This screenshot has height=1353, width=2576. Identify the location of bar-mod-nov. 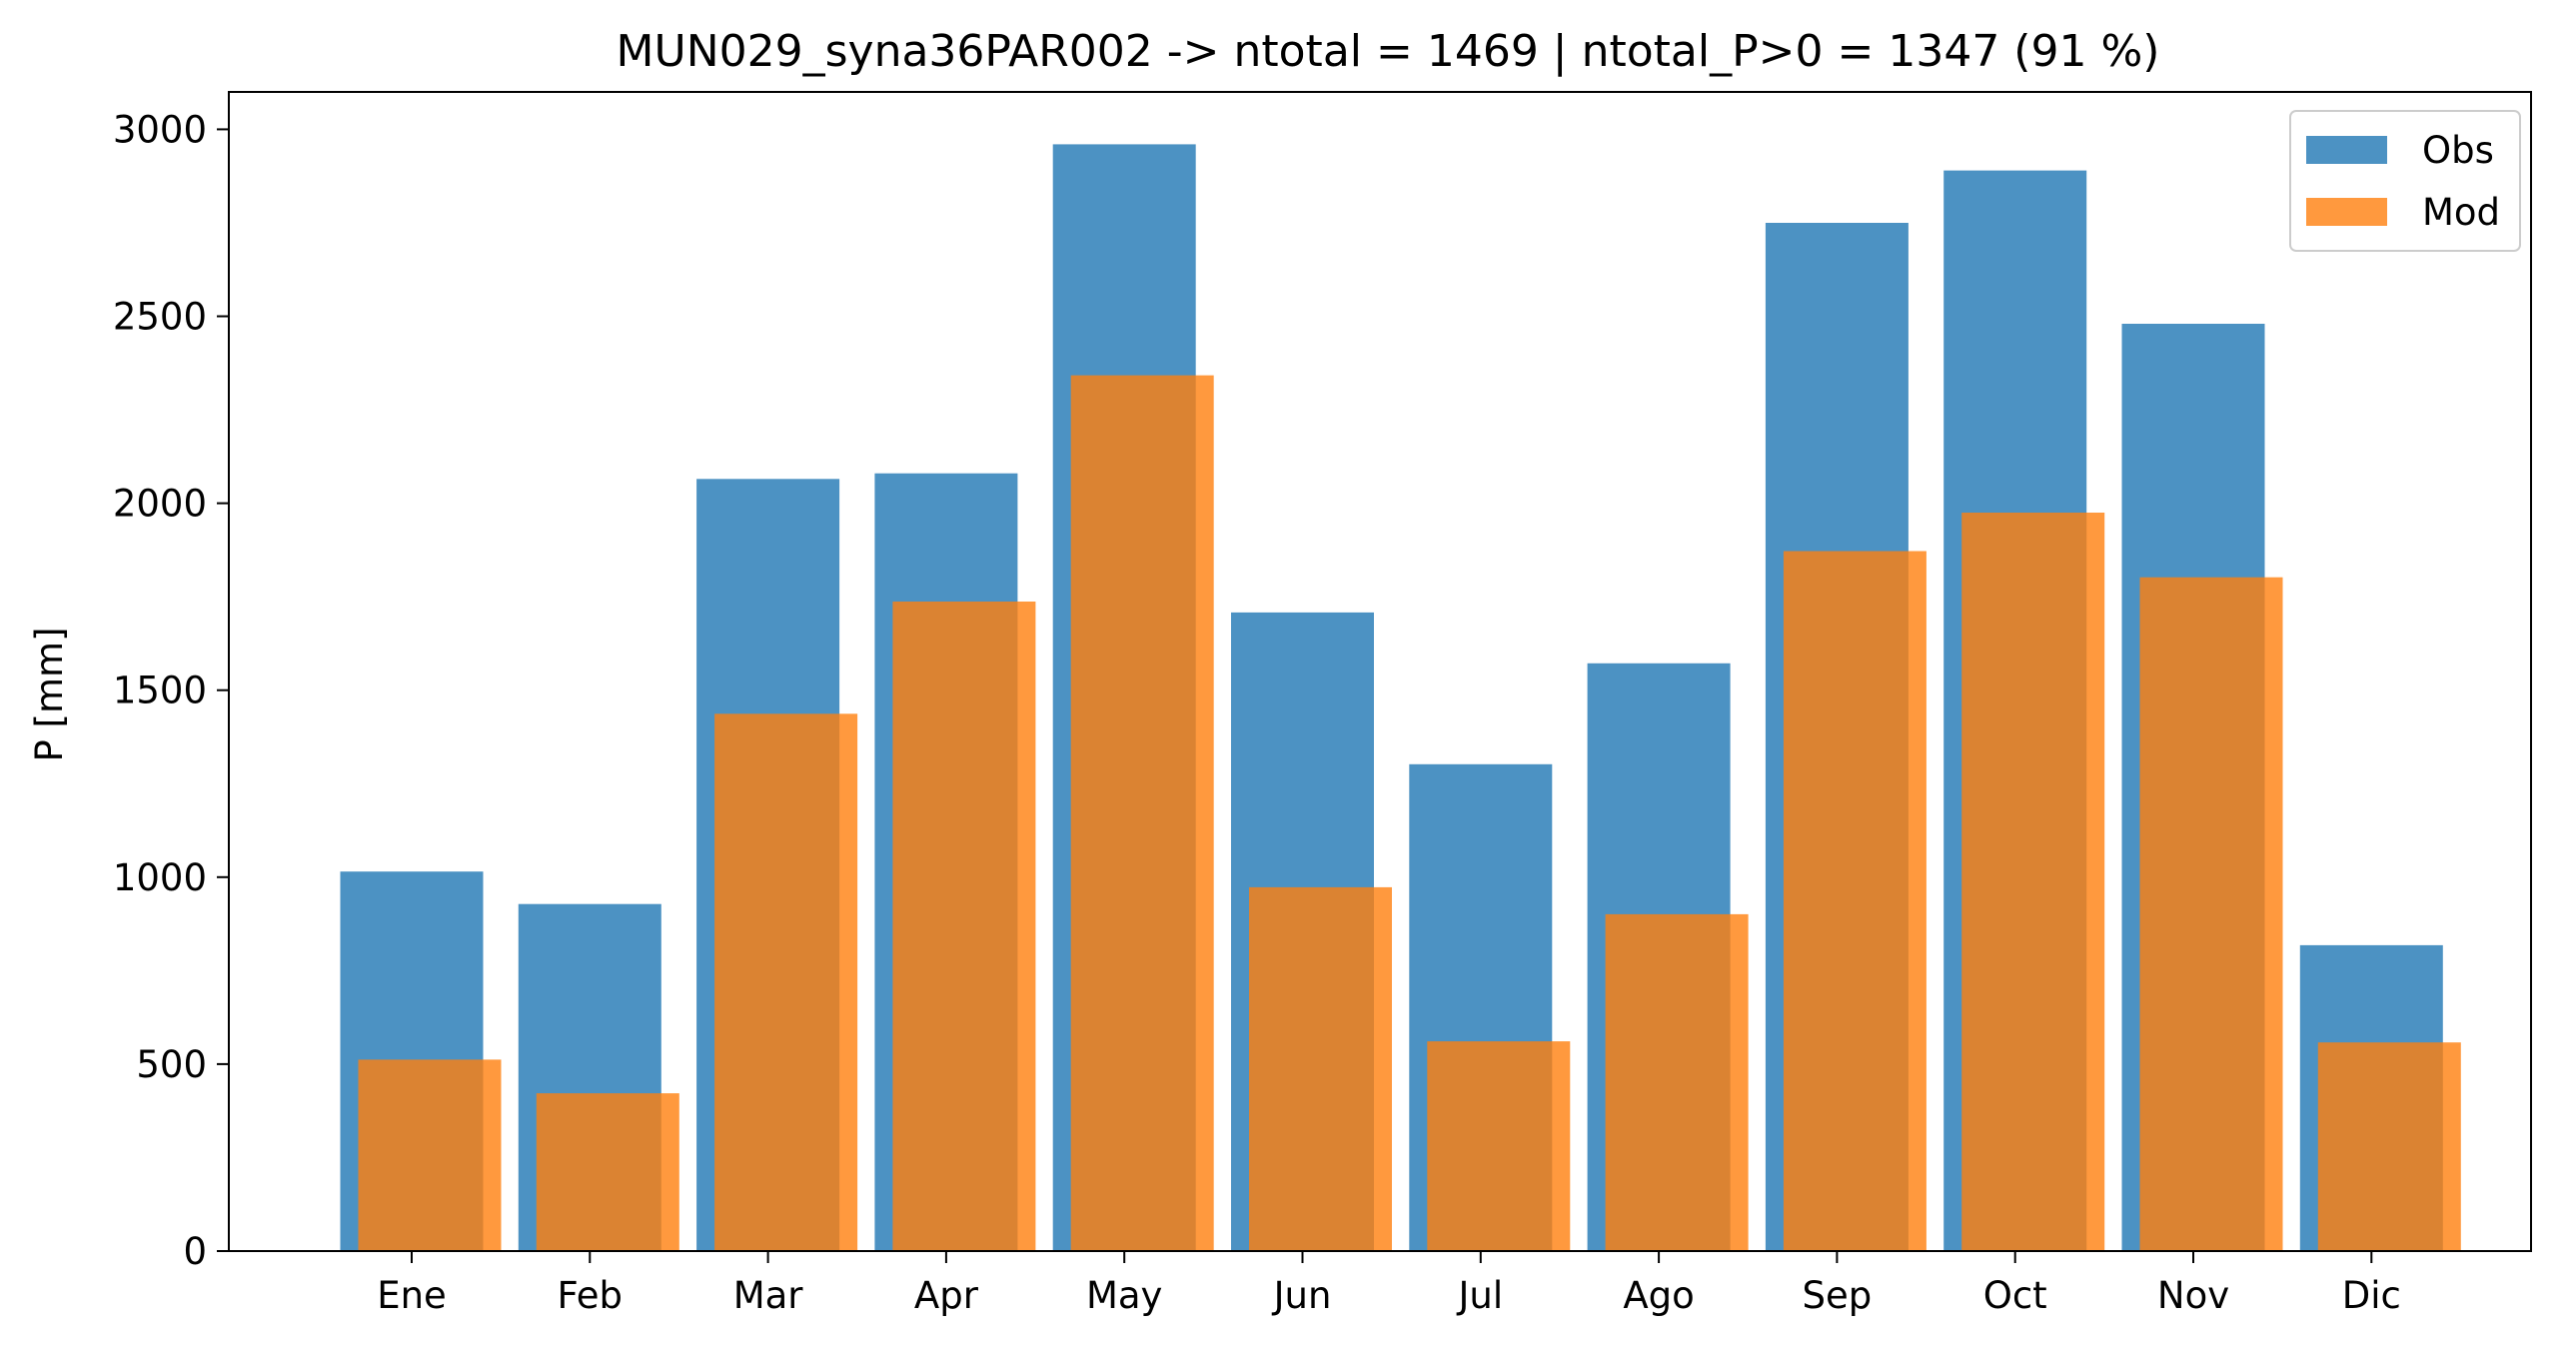
(2211, 914).